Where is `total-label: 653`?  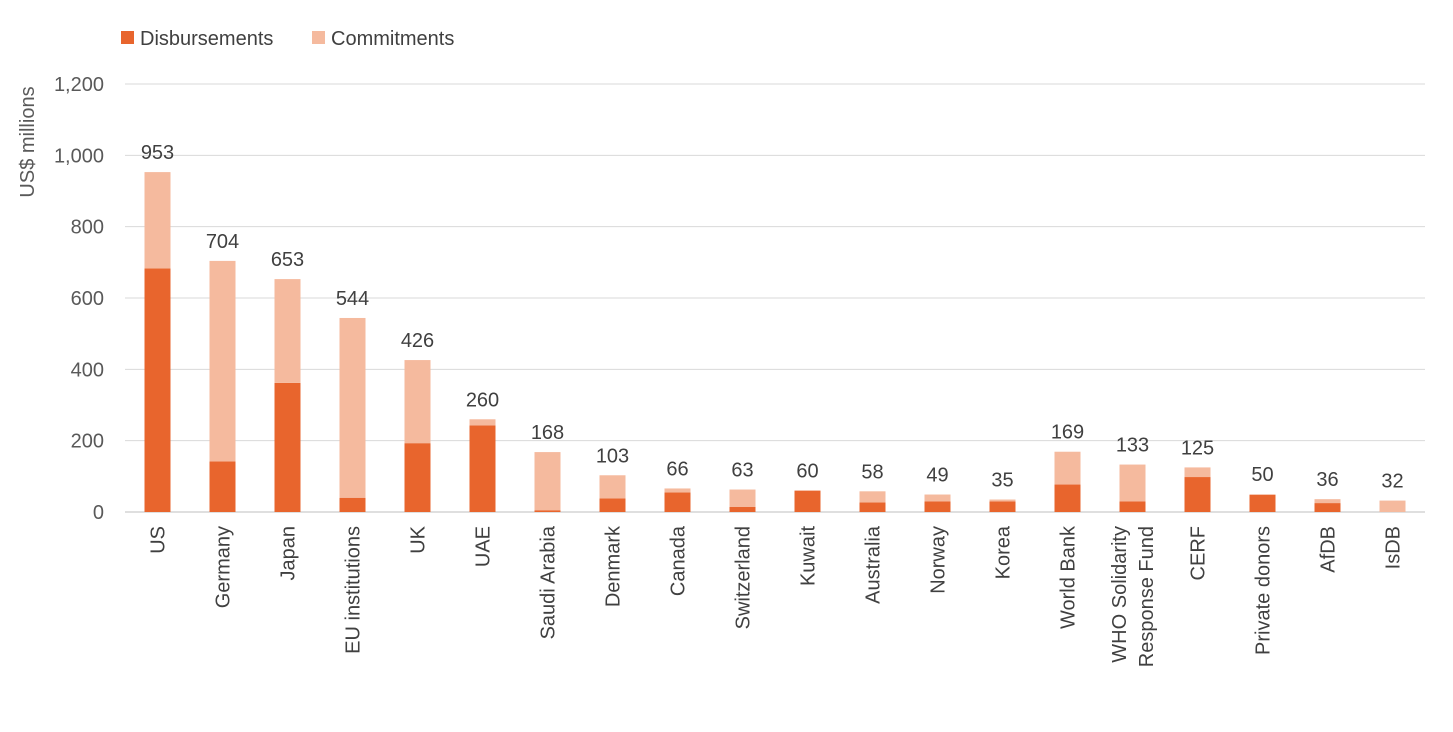
total-label: 653 is located at coordinates (287, 260).